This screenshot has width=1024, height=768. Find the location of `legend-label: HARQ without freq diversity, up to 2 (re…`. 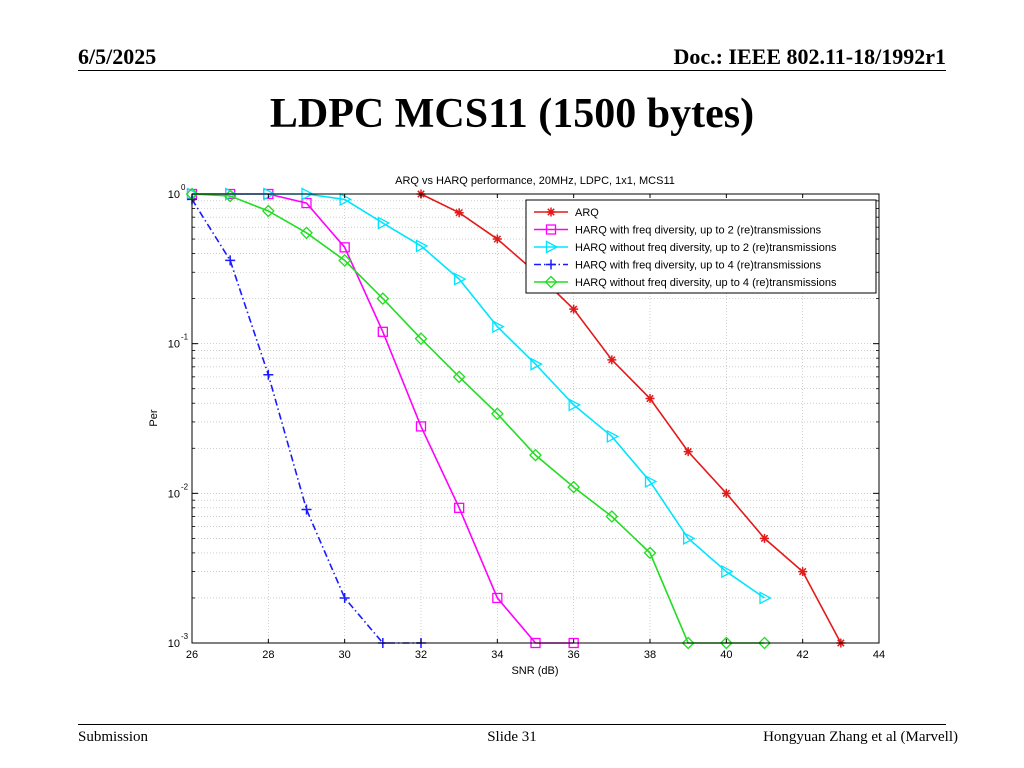

legend-label: HARQ without freq diversity, up to 2 (re… is located at coordinates (706, 248).